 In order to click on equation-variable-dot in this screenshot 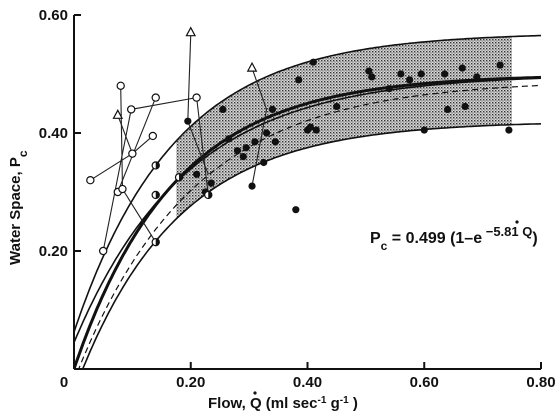, I will do `click(517, 222)`.